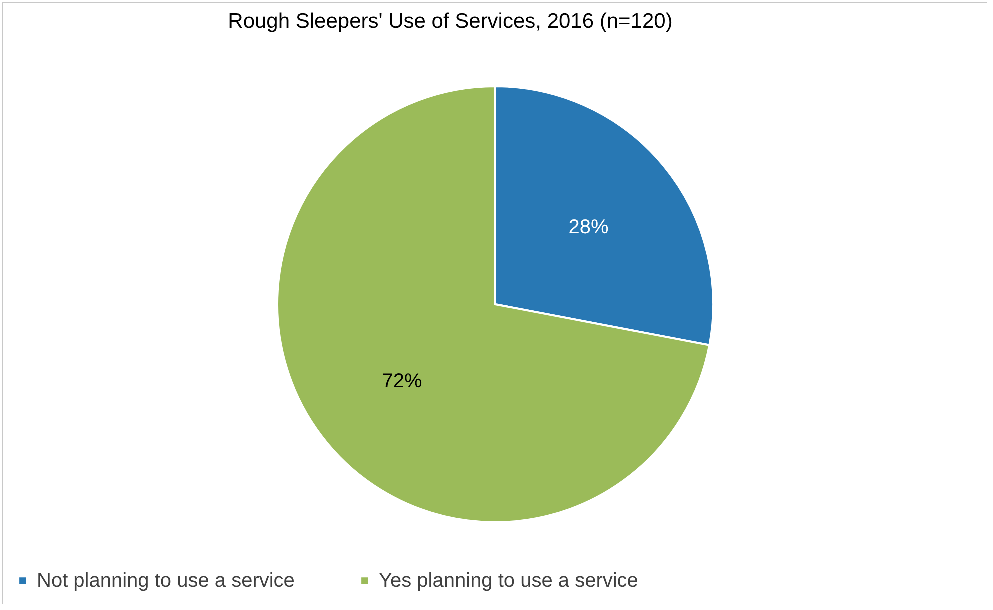 This screenshot has height=610, width=993. I want to click on legend-label: Yes planning to use a service, so click(508, 581).